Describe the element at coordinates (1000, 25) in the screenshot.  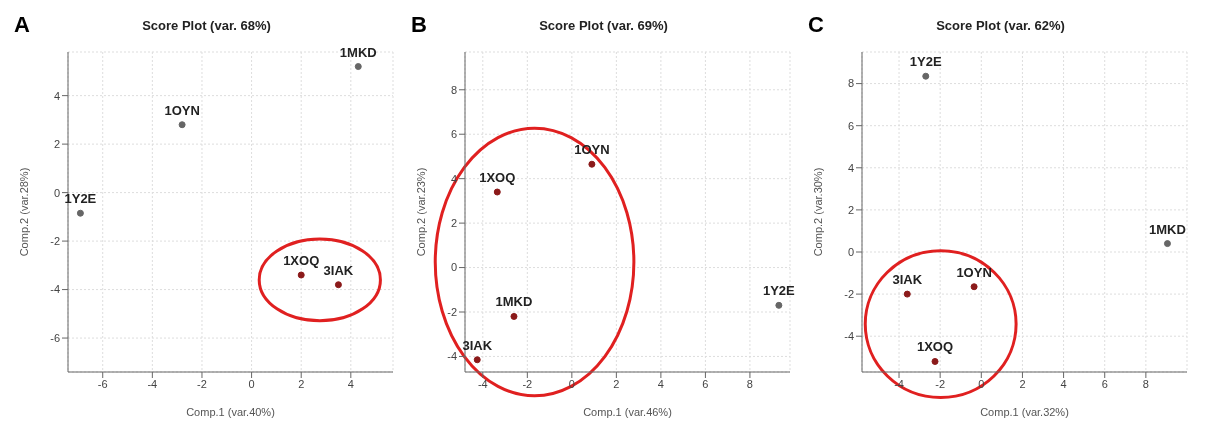
I see `chart-title: Score Plot (var. 62%)` at that location.